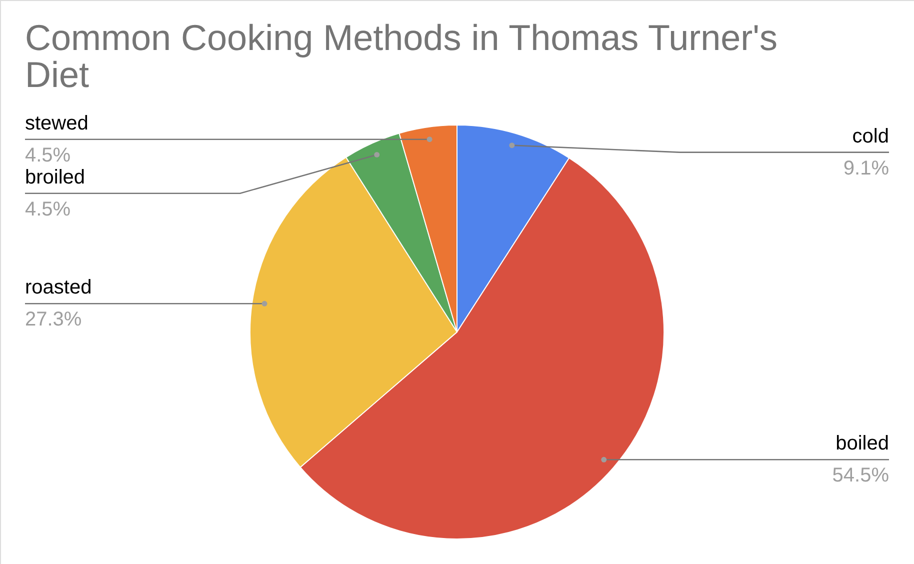 The image size is (914, 564). I want to click on data-label: 54.5%, so click(861, 475).